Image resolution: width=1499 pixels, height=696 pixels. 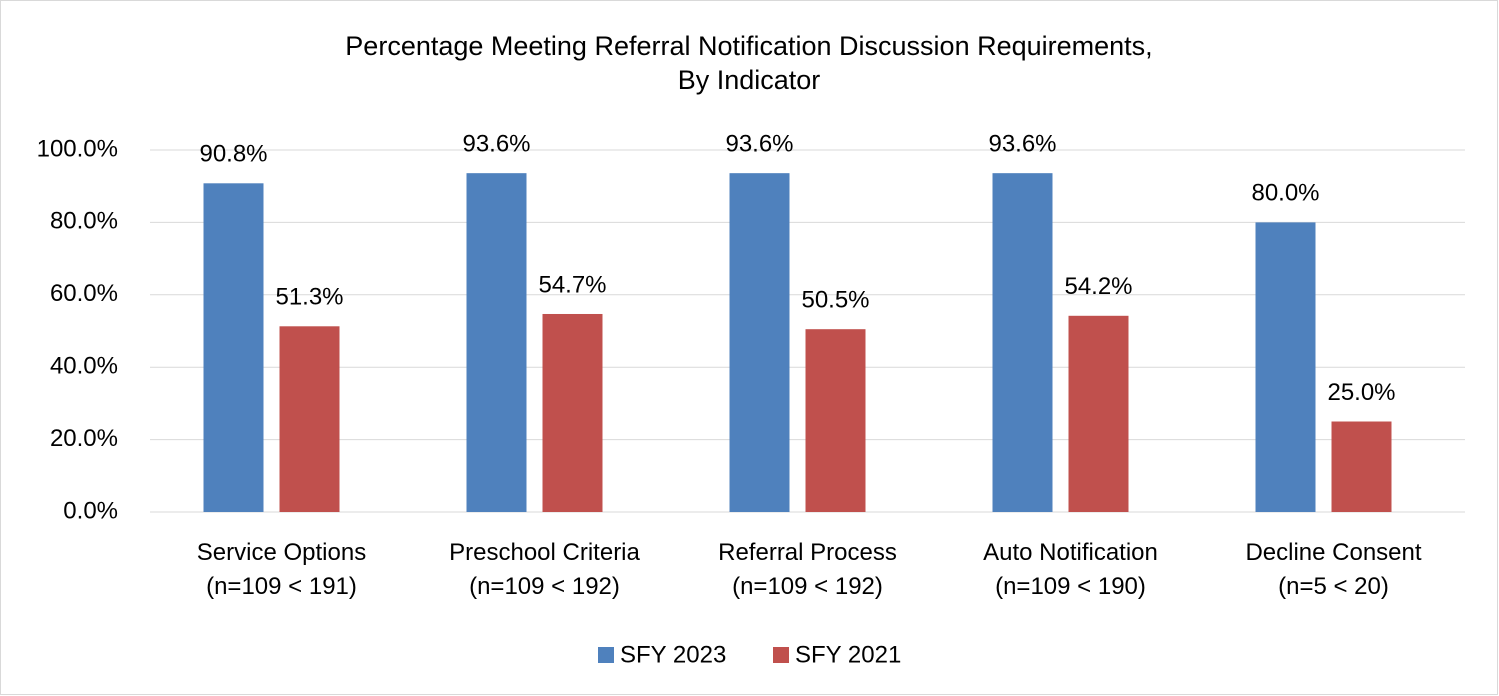 What do you see at coordinates (544, 552) in the screenshot?
I see `x-tick-label-line: Preschool Criteria` at bounding box center [544, 552].